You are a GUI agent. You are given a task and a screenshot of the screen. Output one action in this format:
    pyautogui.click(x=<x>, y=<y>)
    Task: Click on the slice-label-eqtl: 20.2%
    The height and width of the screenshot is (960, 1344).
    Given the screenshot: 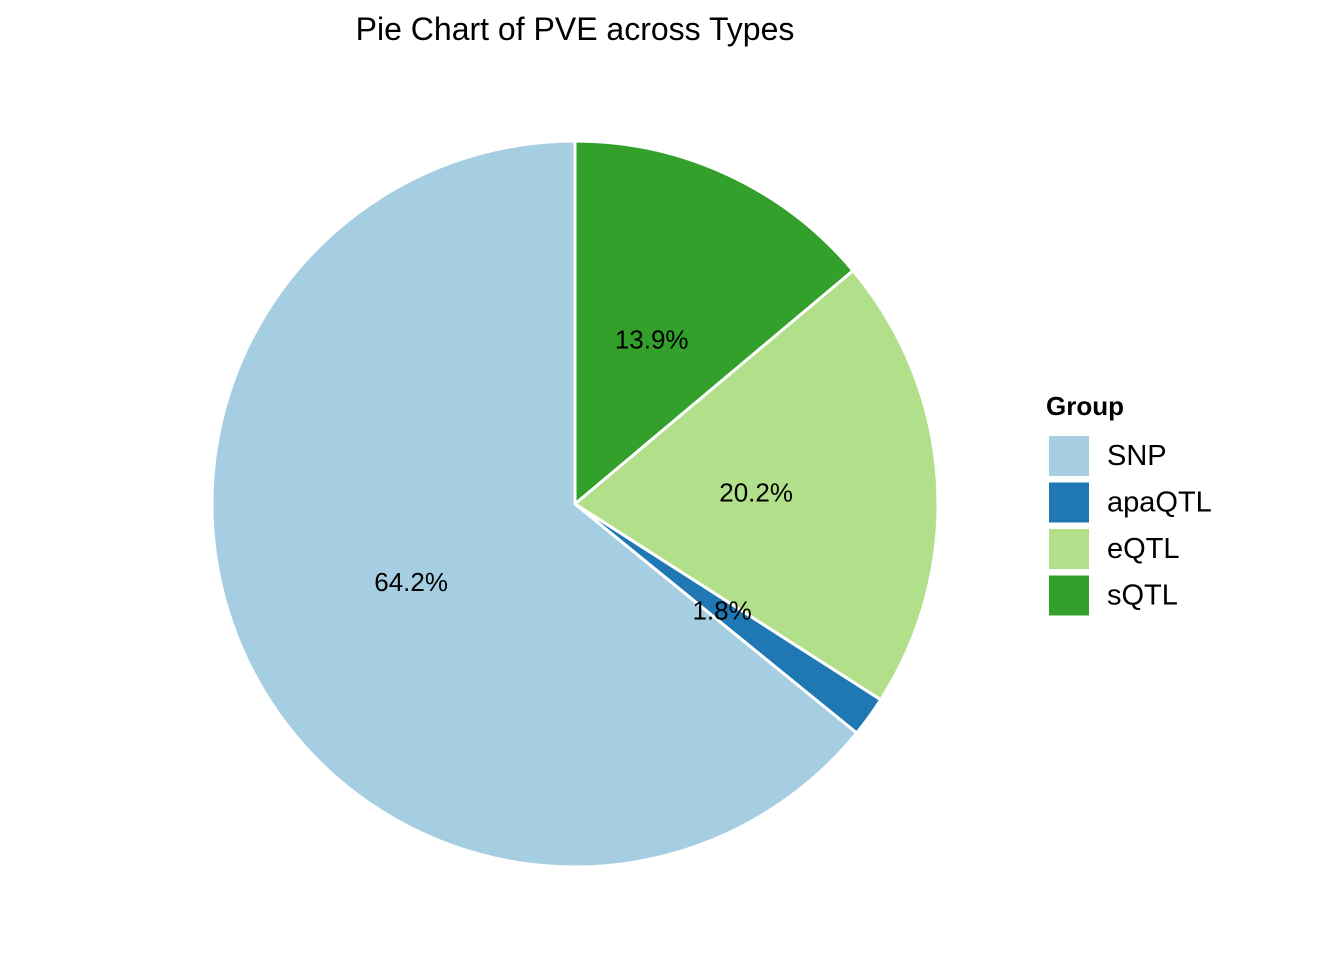 What is the action you would take?
    pyautogui.click(x=756, y=492)
    